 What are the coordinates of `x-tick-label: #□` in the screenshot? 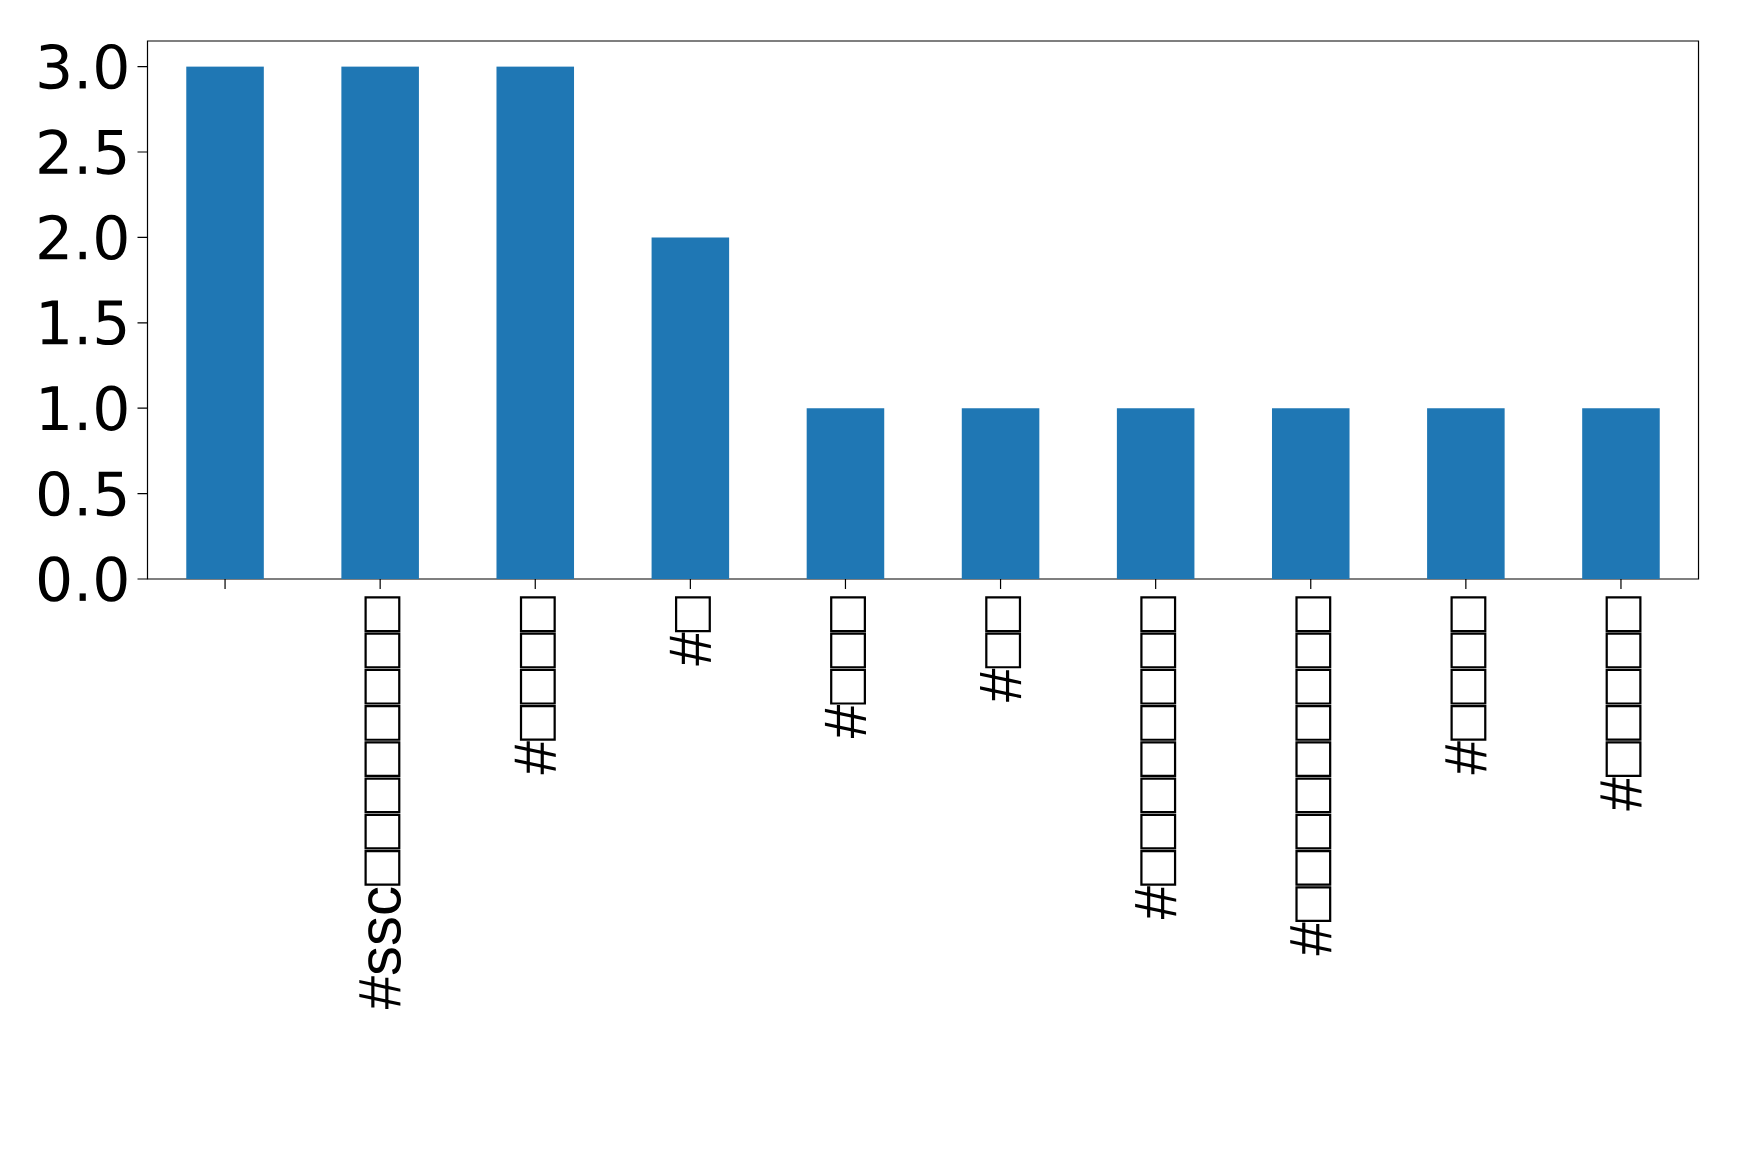 It's located at (690, 631).